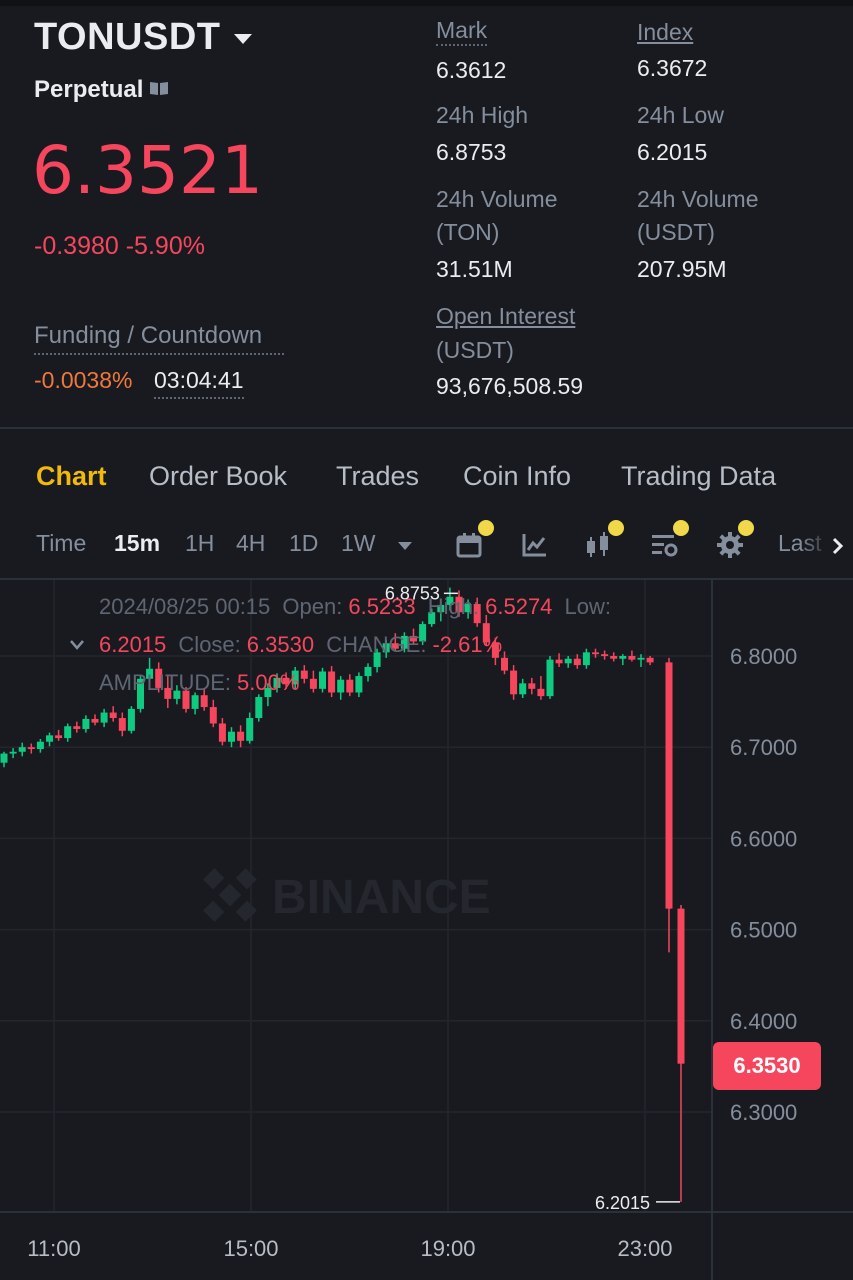 This screenshot has width=853, height=1280. What do you see at coordinates (763, 656) in the screenshot?
I see `price-tick-label: 6.8000` at bounding box center [763, 656].